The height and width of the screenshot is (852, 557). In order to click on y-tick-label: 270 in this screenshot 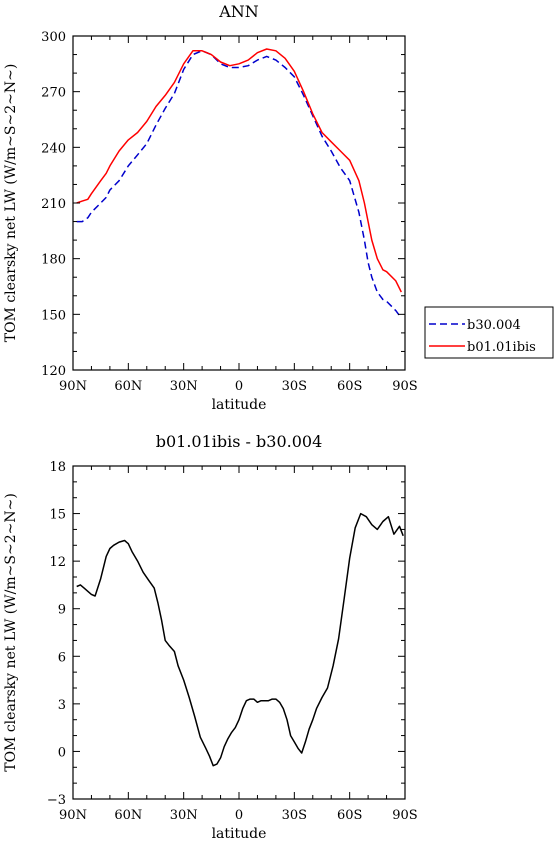, I will do `click(53, 93)`.